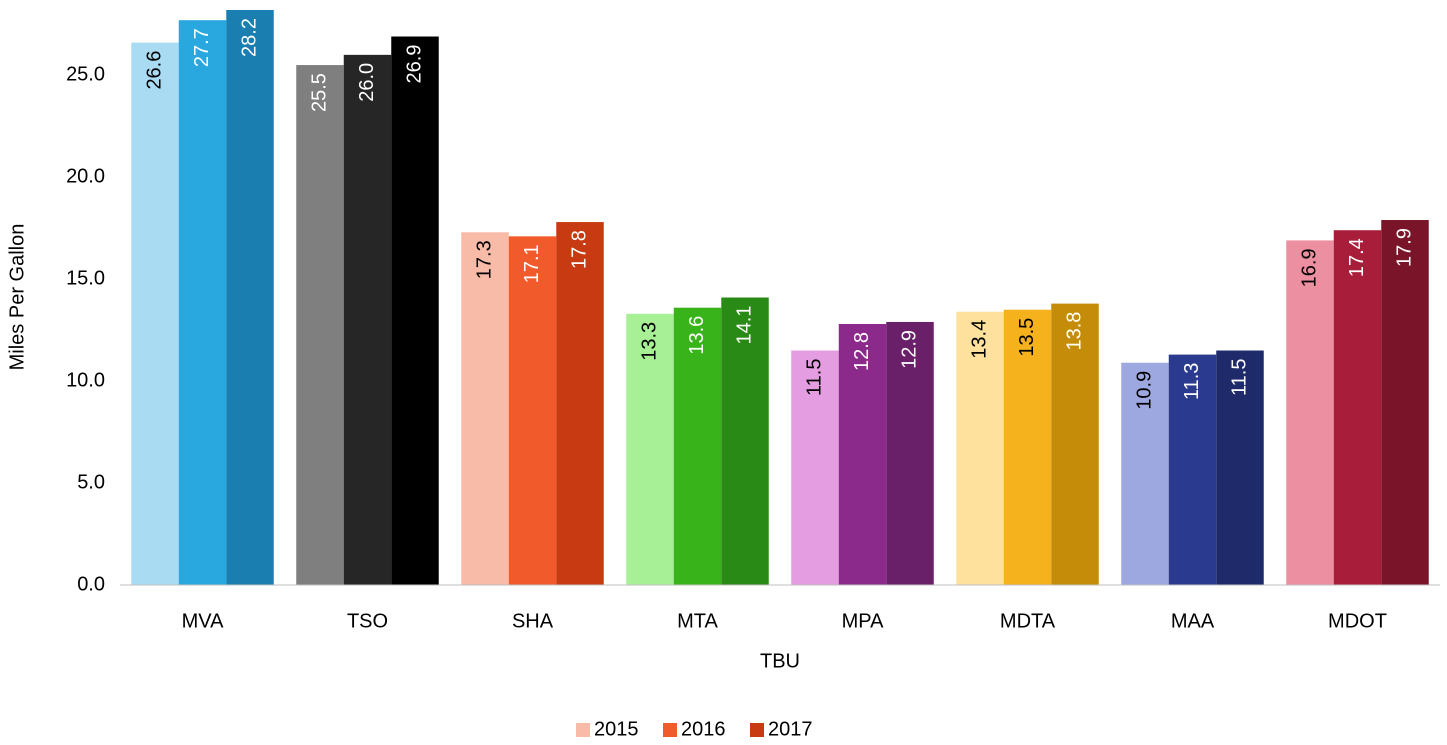 The width and height of the screenshot is (1447, 745). I want to click on data-label: 17.1, so click(532, 263).